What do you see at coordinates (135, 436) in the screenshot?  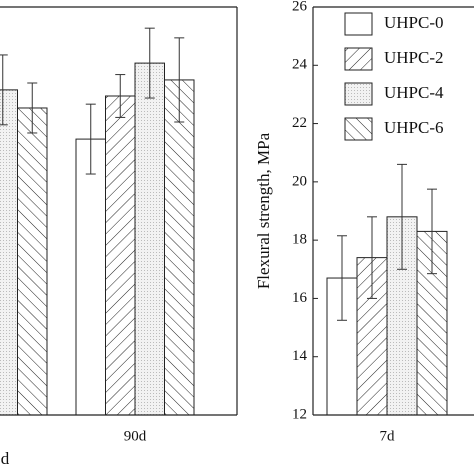 I see `x-tick-label: 90d` at bounding box center [135, 436].